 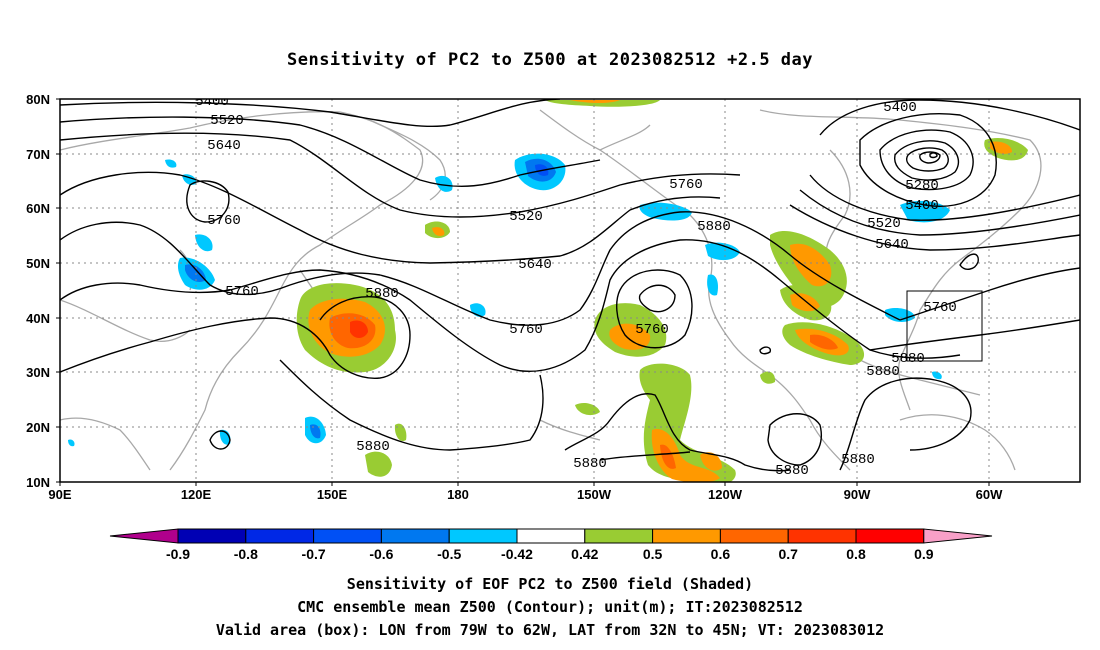 What do you see at coordinates (525, 494) in the screenshot?
I see `longitude-labels: 90E 120E 150E 180 150W 120W 90W 60W` at bounding box center [525, 494].